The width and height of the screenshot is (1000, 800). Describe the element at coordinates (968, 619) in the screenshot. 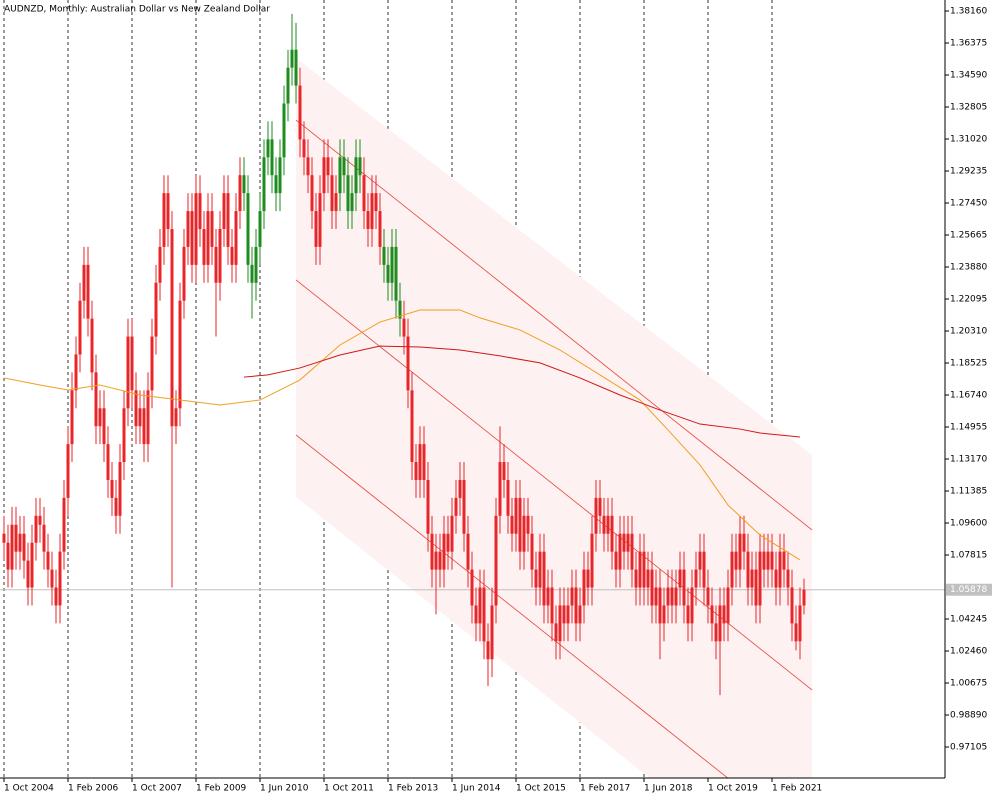

I see `y-tick-label: 1.04245` at that location.